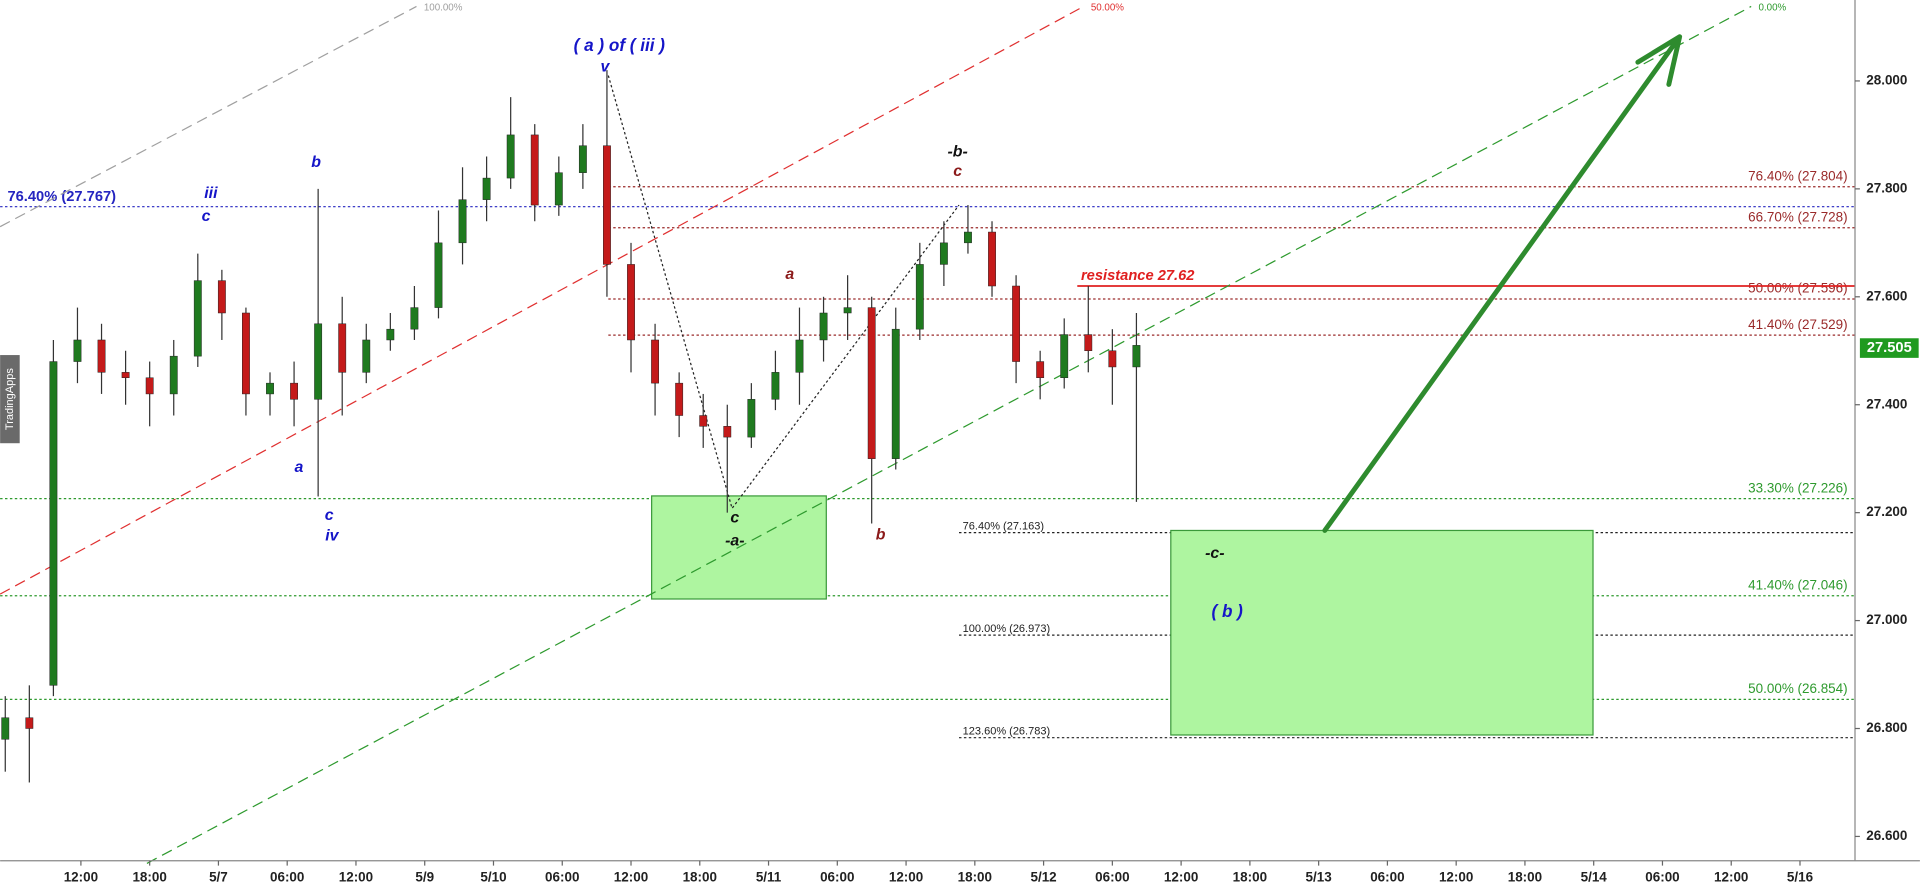 The image size is (1920, 895). I want to click on x-tick-label: 5/13, so click(1319, 876).